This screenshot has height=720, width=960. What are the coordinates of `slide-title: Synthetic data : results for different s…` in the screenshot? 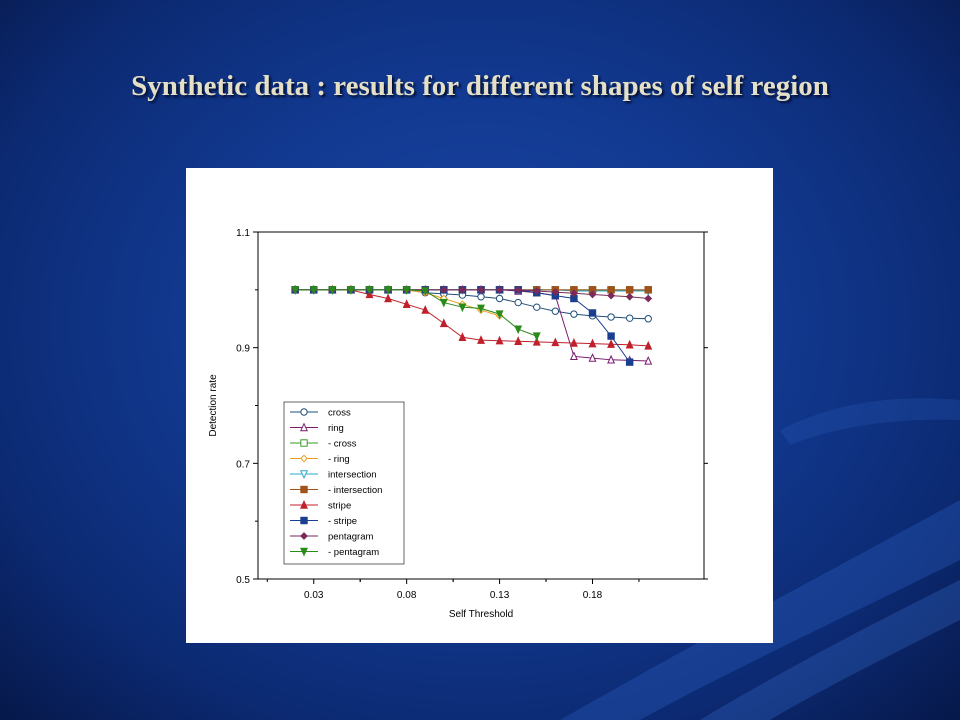 It's located at (480, 86).